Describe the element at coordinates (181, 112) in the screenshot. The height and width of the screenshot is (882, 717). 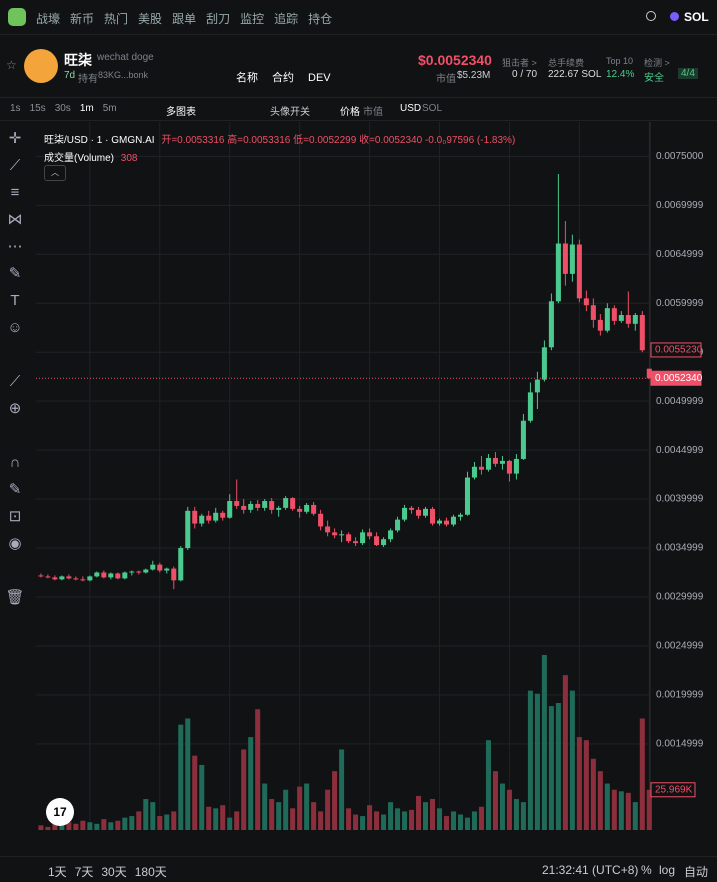
I see `multi-chart: 多图表` at that location.